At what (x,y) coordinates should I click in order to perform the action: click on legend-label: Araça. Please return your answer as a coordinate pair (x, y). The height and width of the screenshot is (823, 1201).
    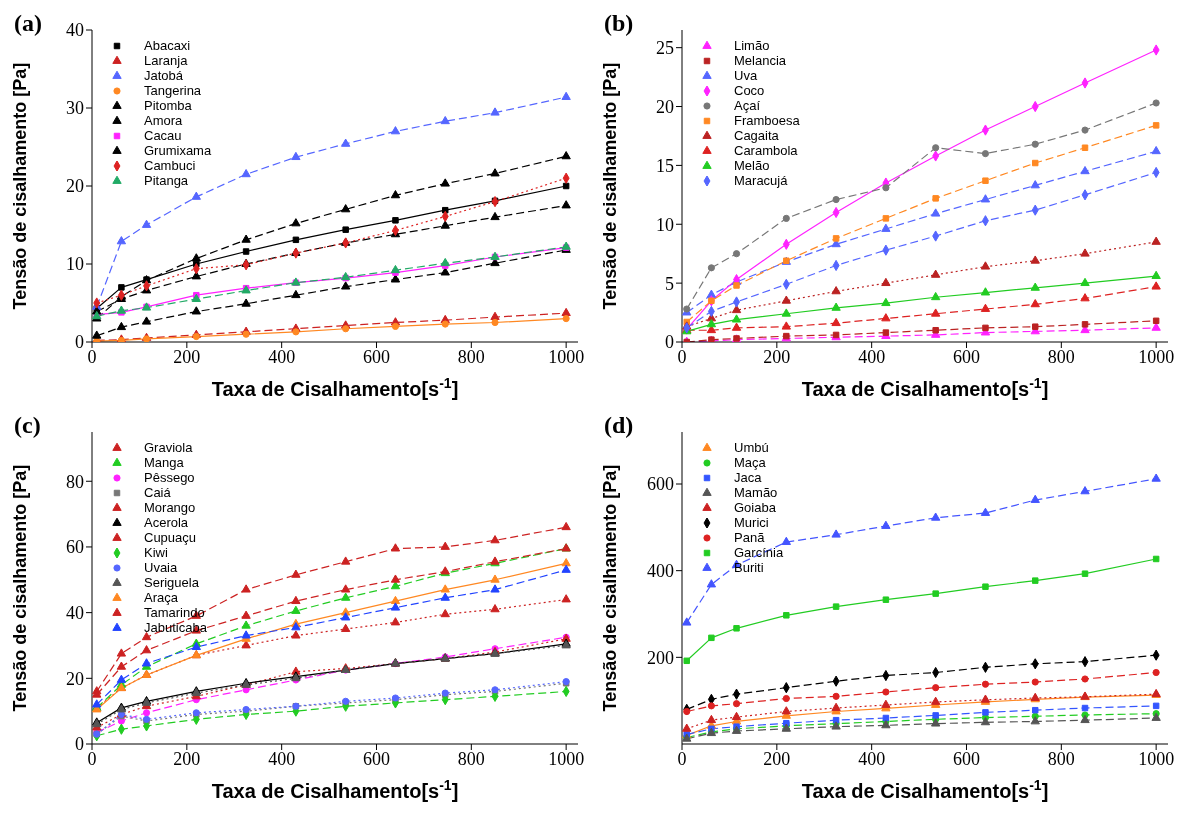
    Looking at the image, I should click on (161, 597).